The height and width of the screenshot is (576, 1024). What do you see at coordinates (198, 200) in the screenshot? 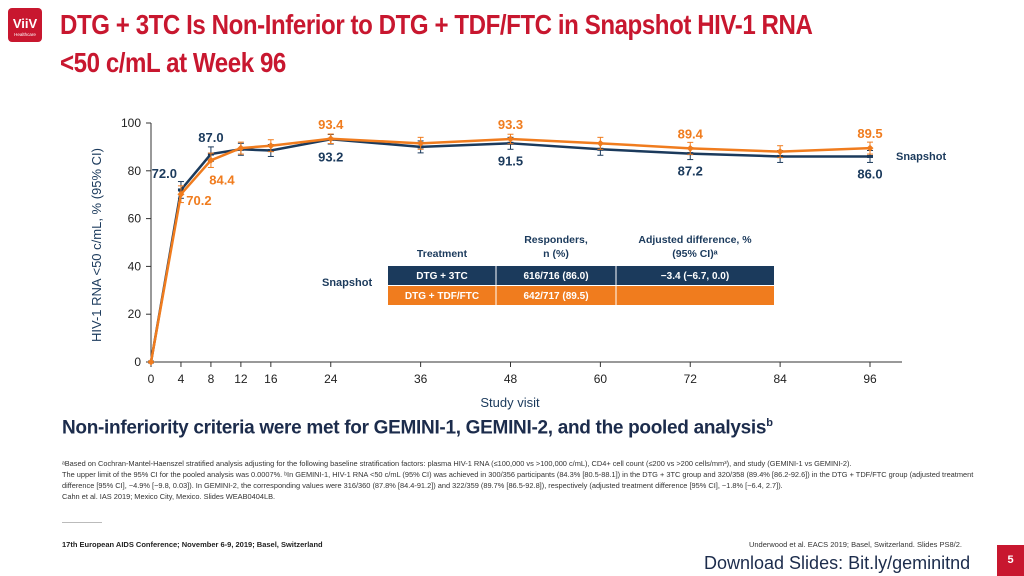
I see `data-label: 70.2` at bounding box center [198, 200].